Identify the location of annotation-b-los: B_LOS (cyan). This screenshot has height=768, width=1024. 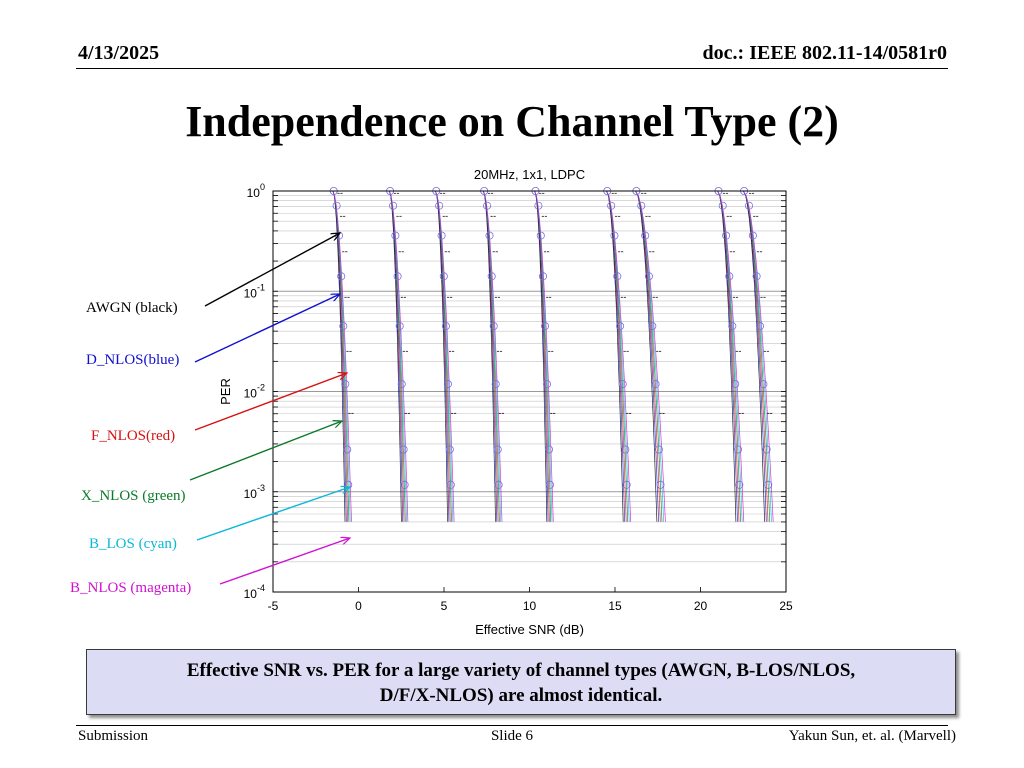
(133, 544).